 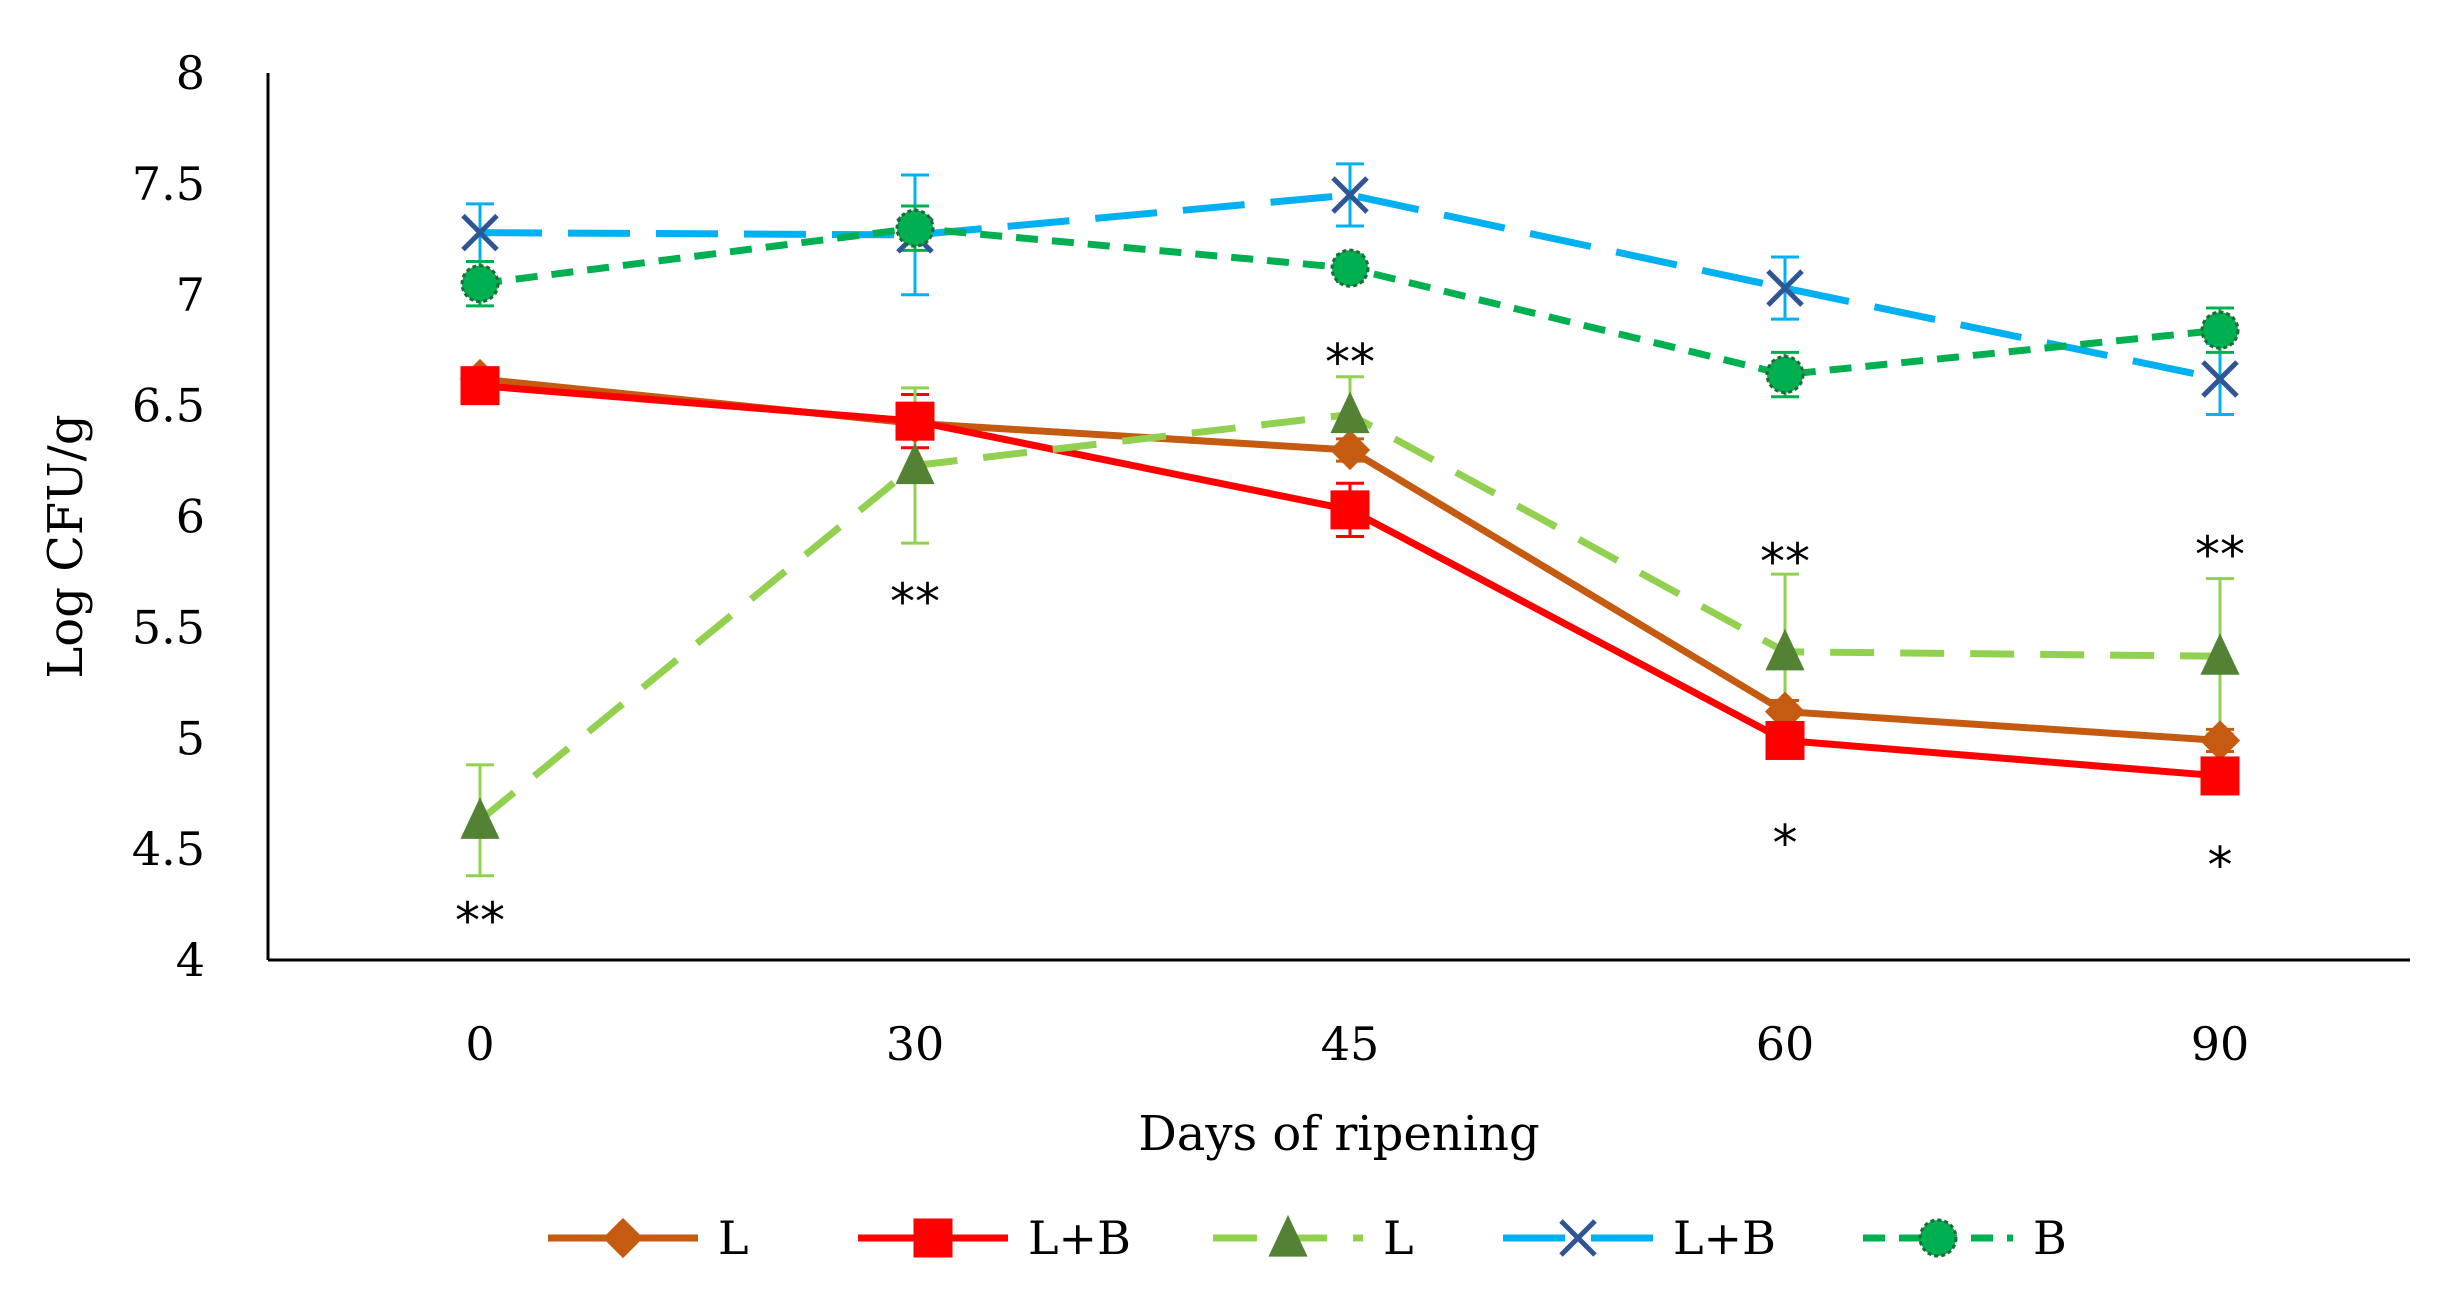 I want to click on y-tick-label: 5.5, so click(x=168, y=627).